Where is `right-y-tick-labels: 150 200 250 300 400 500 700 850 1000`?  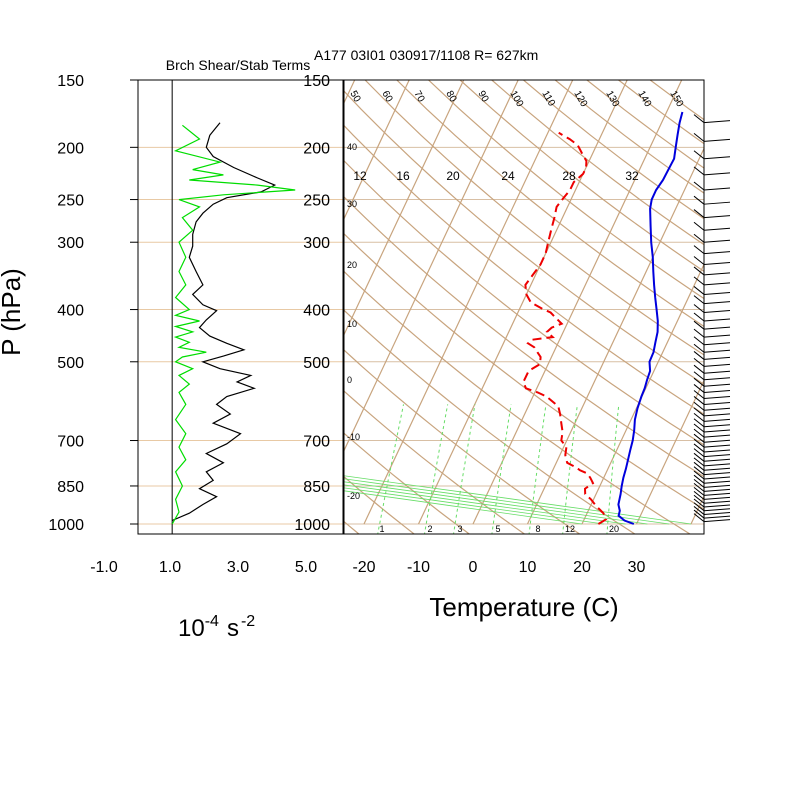
right-y-tick-labels: 150 200 250 300 400 500 700 850 1000 is located at coordinates (312, 303).